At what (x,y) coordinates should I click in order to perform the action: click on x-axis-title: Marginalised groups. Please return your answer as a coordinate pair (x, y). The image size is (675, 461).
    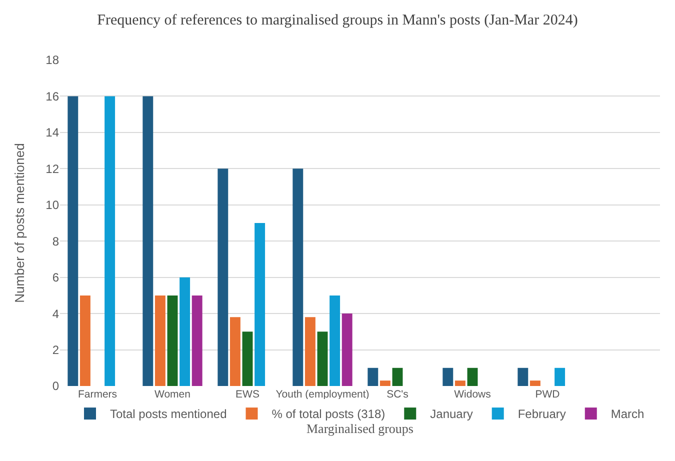
    Looking at the image, I should click on (360, 428).